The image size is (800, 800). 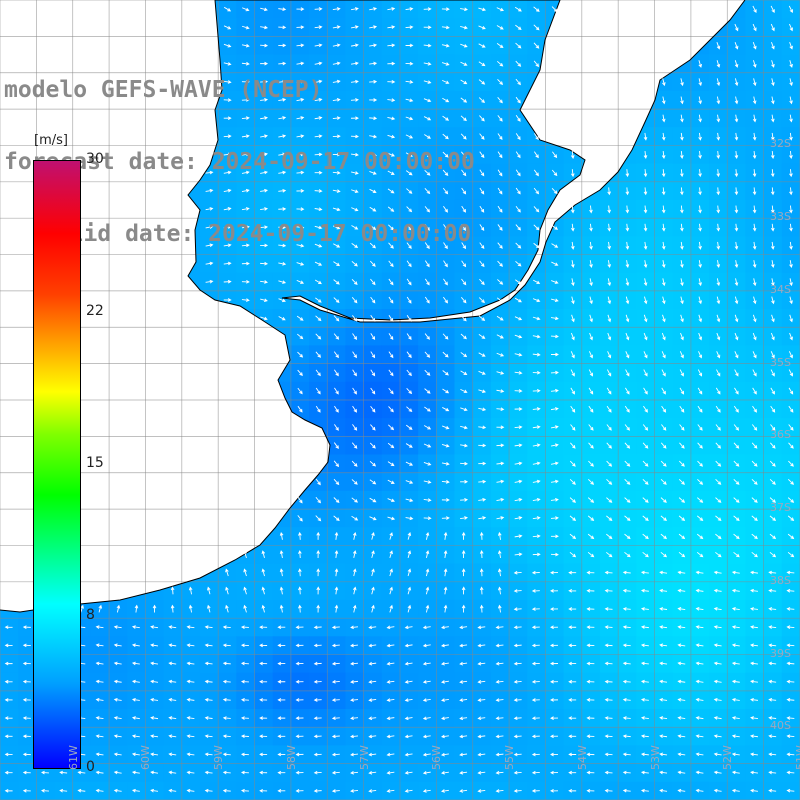 I want to click on longitude-label: 57W, so click(x=364, y=757).